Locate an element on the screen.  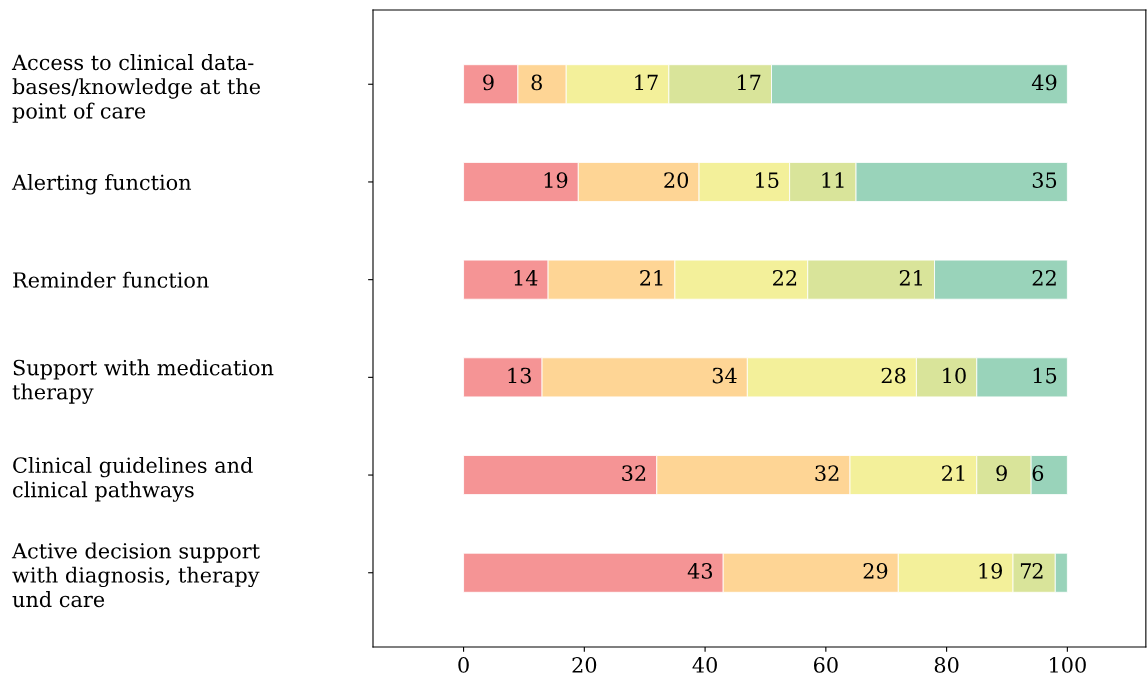
data-label: 7 is located at coordinates (1025, 571).